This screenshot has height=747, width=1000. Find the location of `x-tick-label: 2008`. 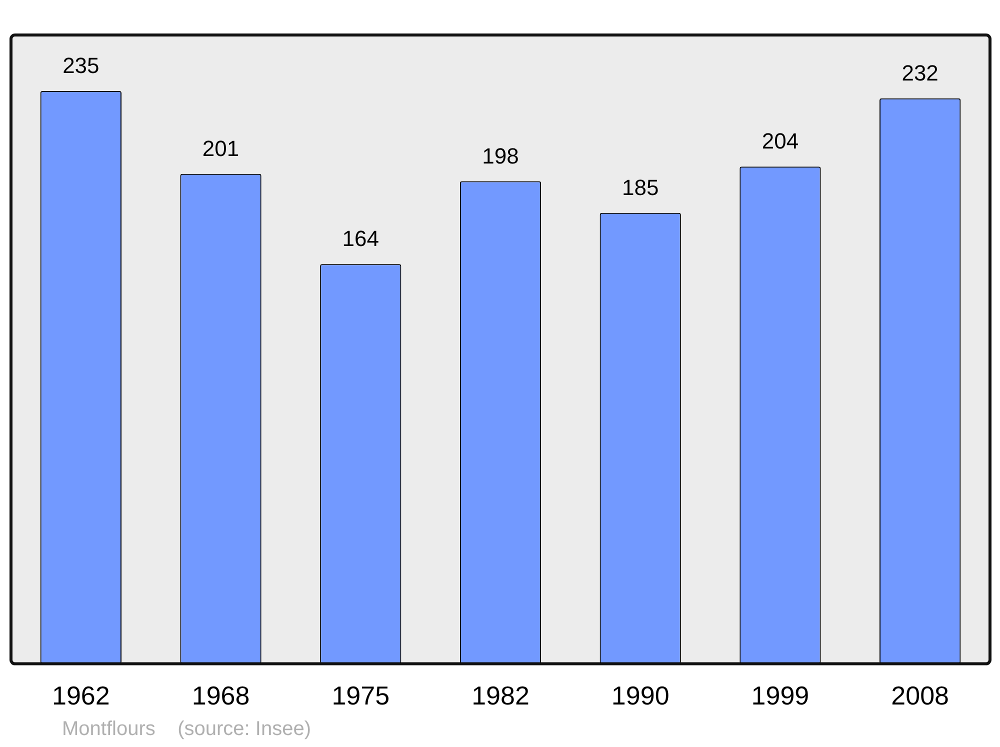

x-tick-label: 2008 is located at coordinates (920, 695).